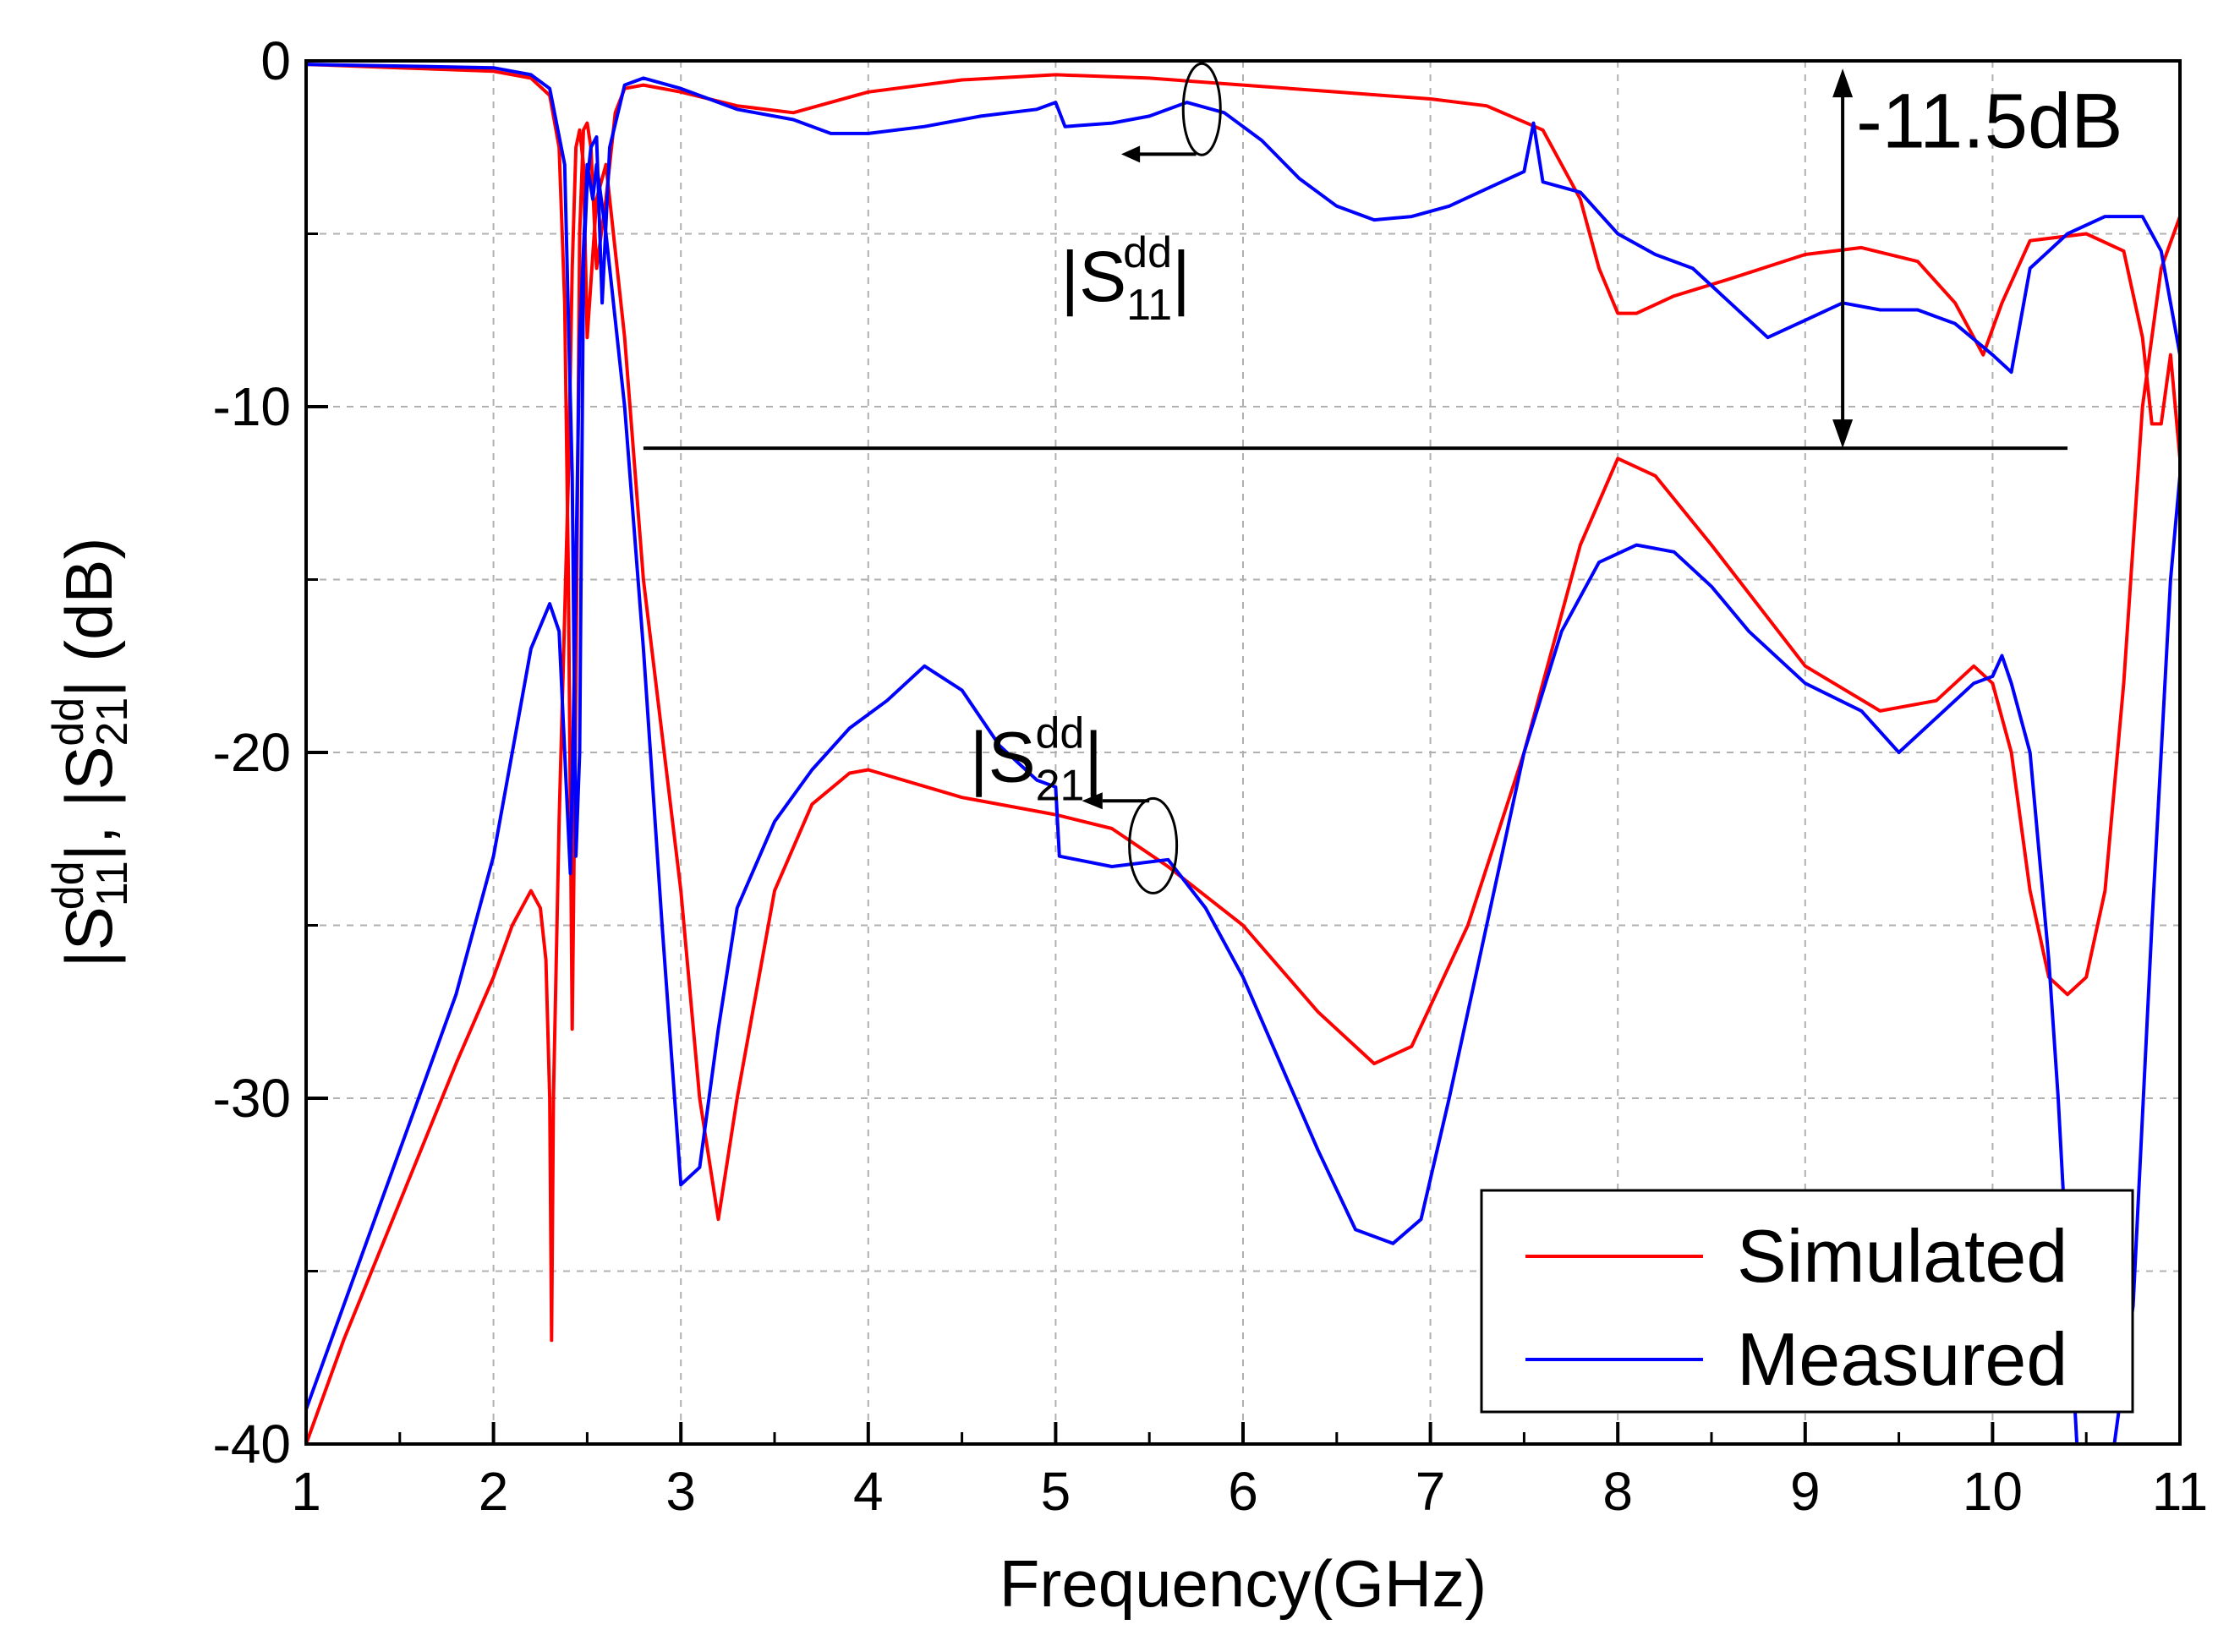 This screenshot has width=2229, height=1652. What do you see at coordinates (89, 617) in the screenshot?
I see `y-axis-label-part: | (dB)` at bounding box center [89, 617].